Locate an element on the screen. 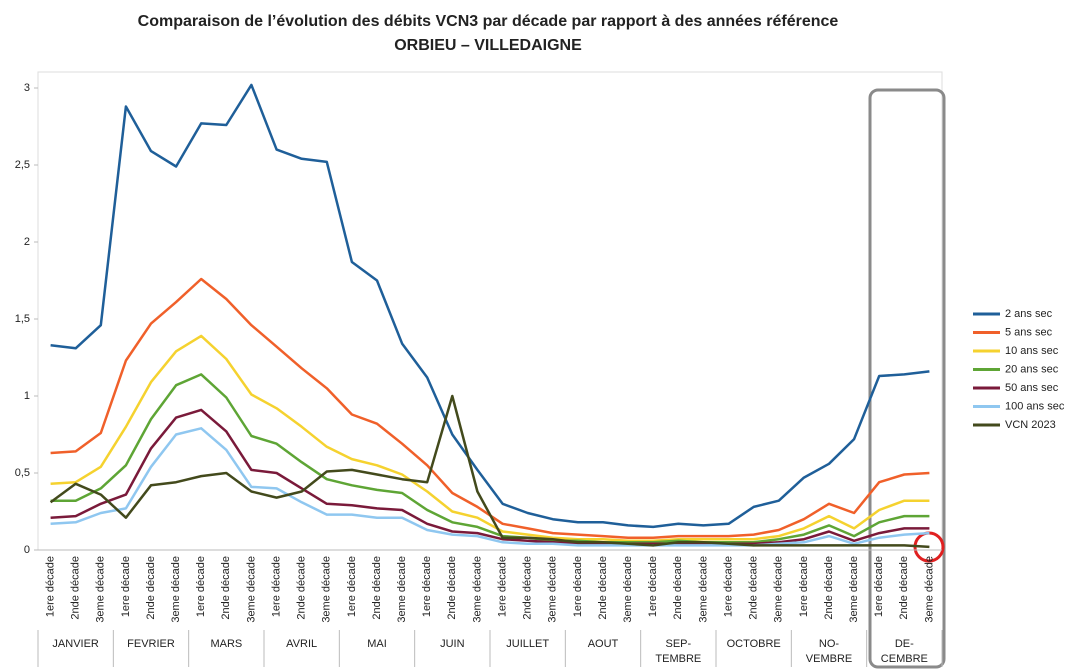 The width and height of the screenshot is (1077, 671). y-tick-label: 0,5 is located at coordinates (22, 473).